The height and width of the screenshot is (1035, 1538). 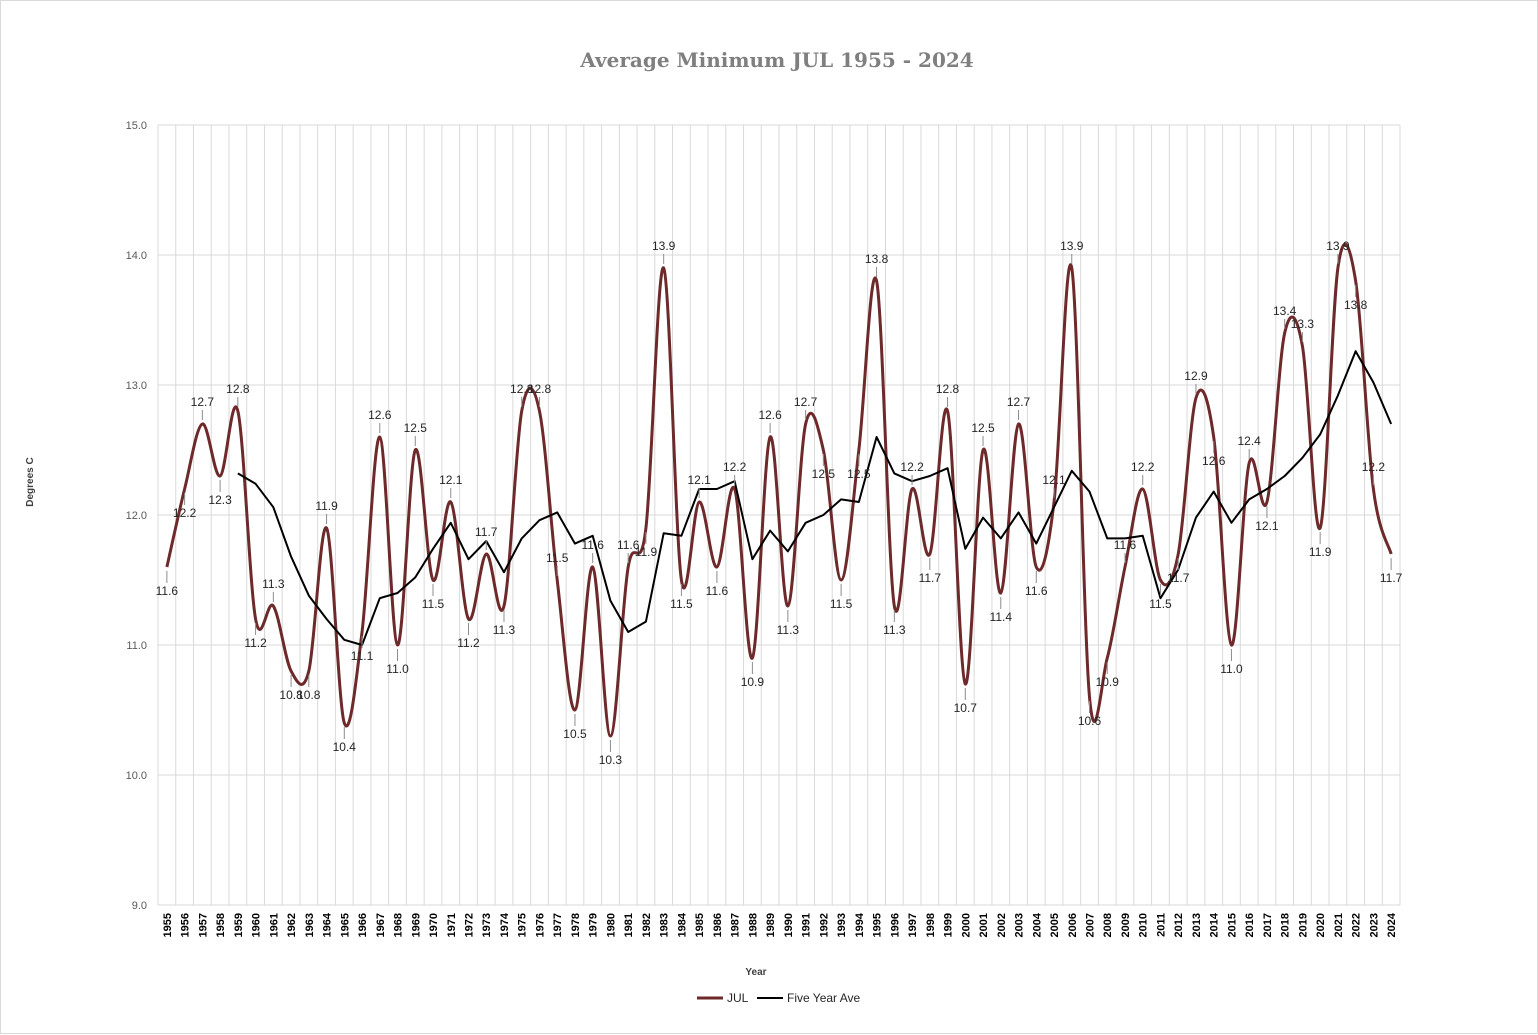 I want to click on x-tick-label: 2008, so click(x=1108, y=925).